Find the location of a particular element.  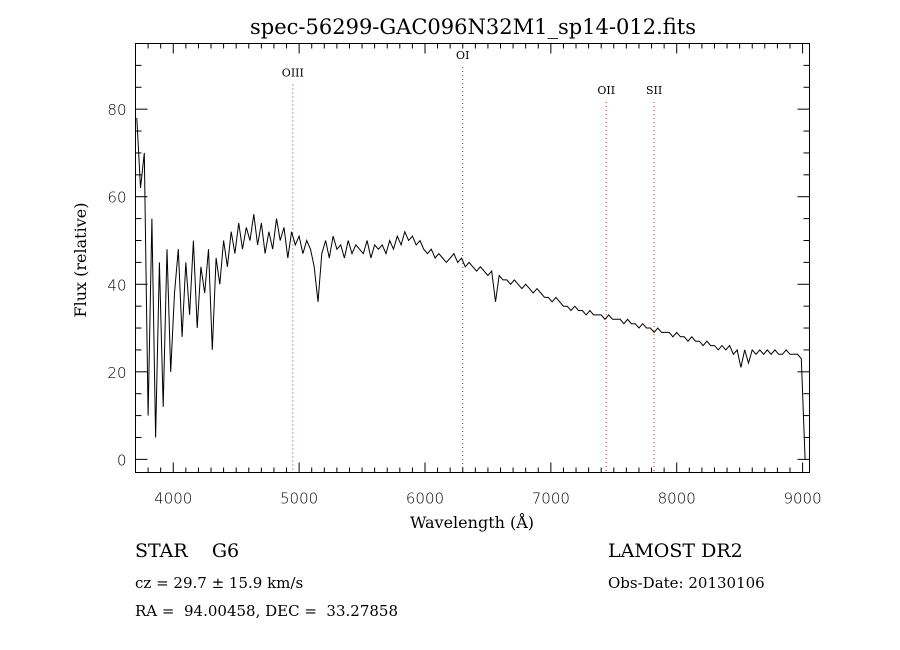

x-tick-label: 4000 is located at coordinates (173, 499).